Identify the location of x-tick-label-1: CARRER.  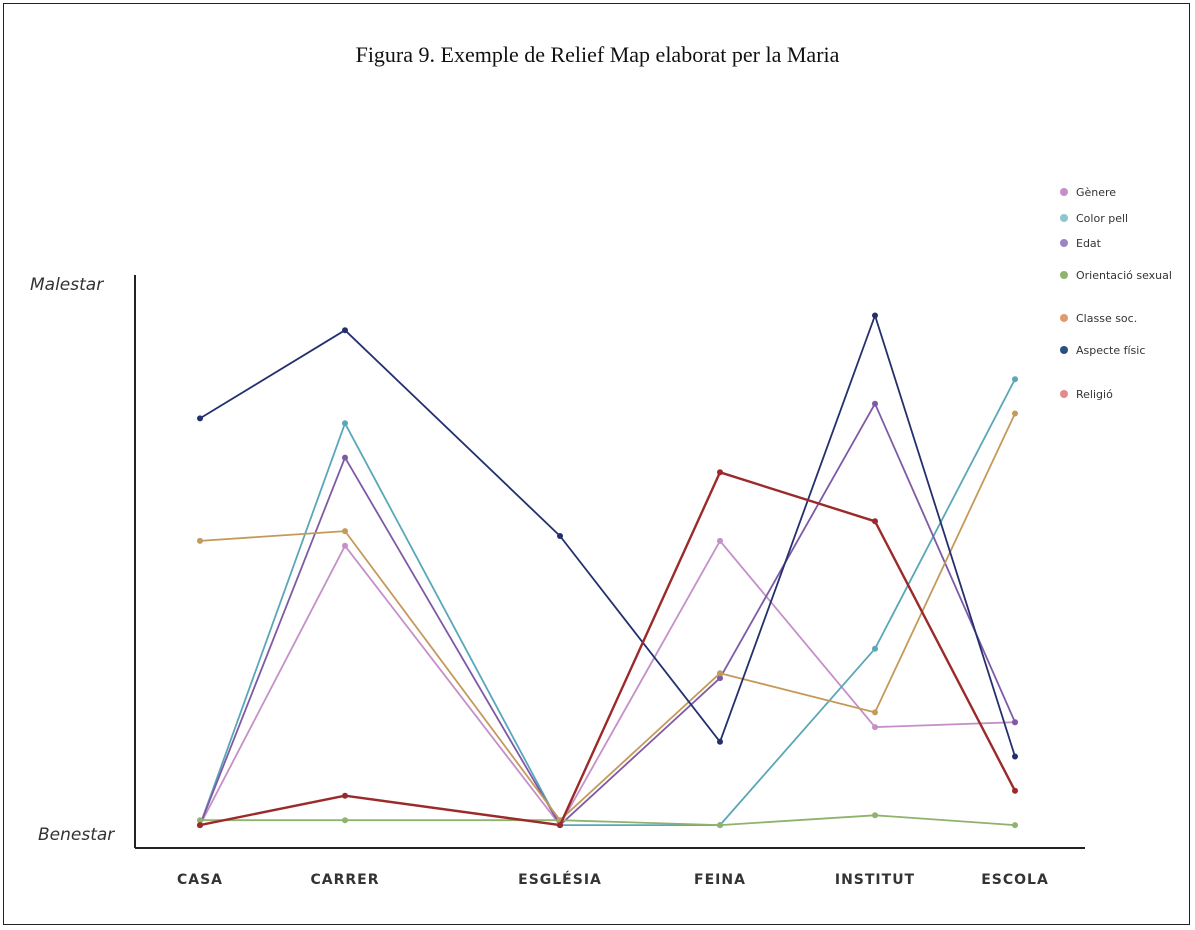
(344, 880).